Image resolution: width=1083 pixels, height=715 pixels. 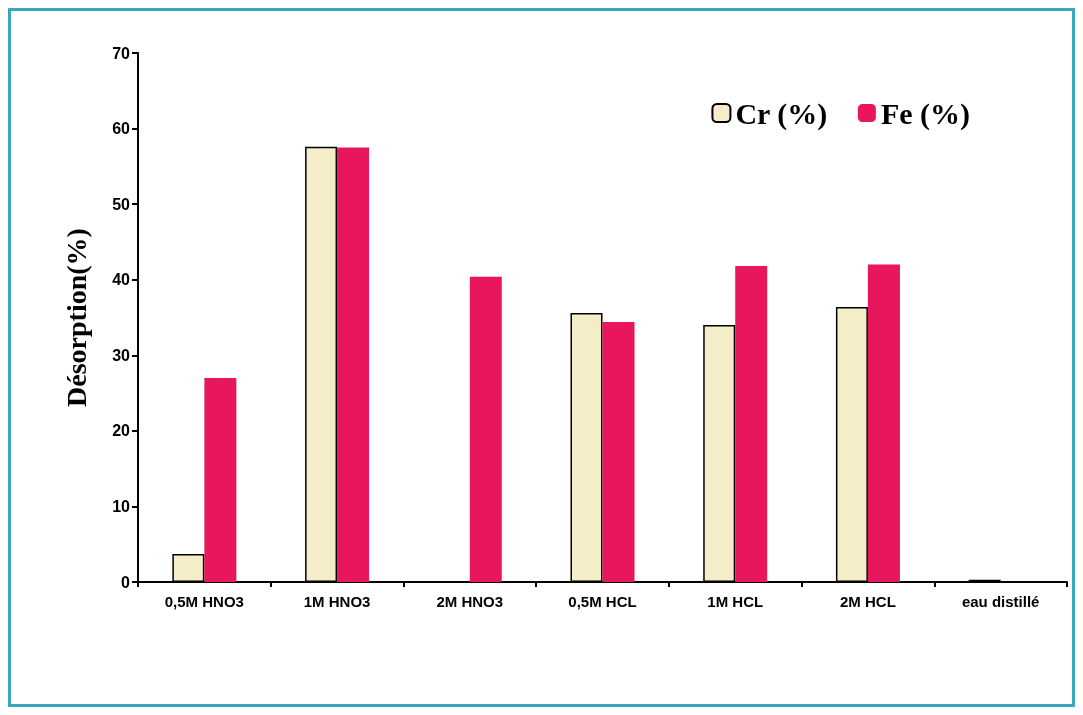 I want to click on x-tick-label: 1M HCL, so click(x=735, y=601).